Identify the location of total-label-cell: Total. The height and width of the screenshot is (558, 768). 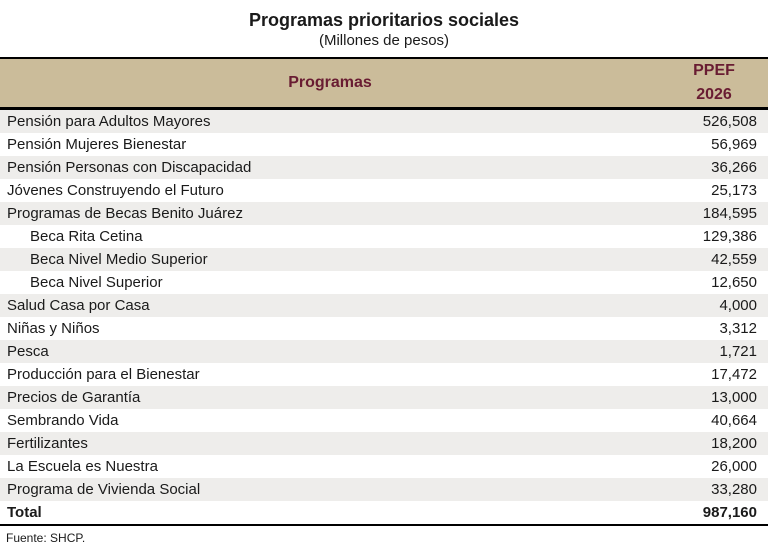
(24, 512).